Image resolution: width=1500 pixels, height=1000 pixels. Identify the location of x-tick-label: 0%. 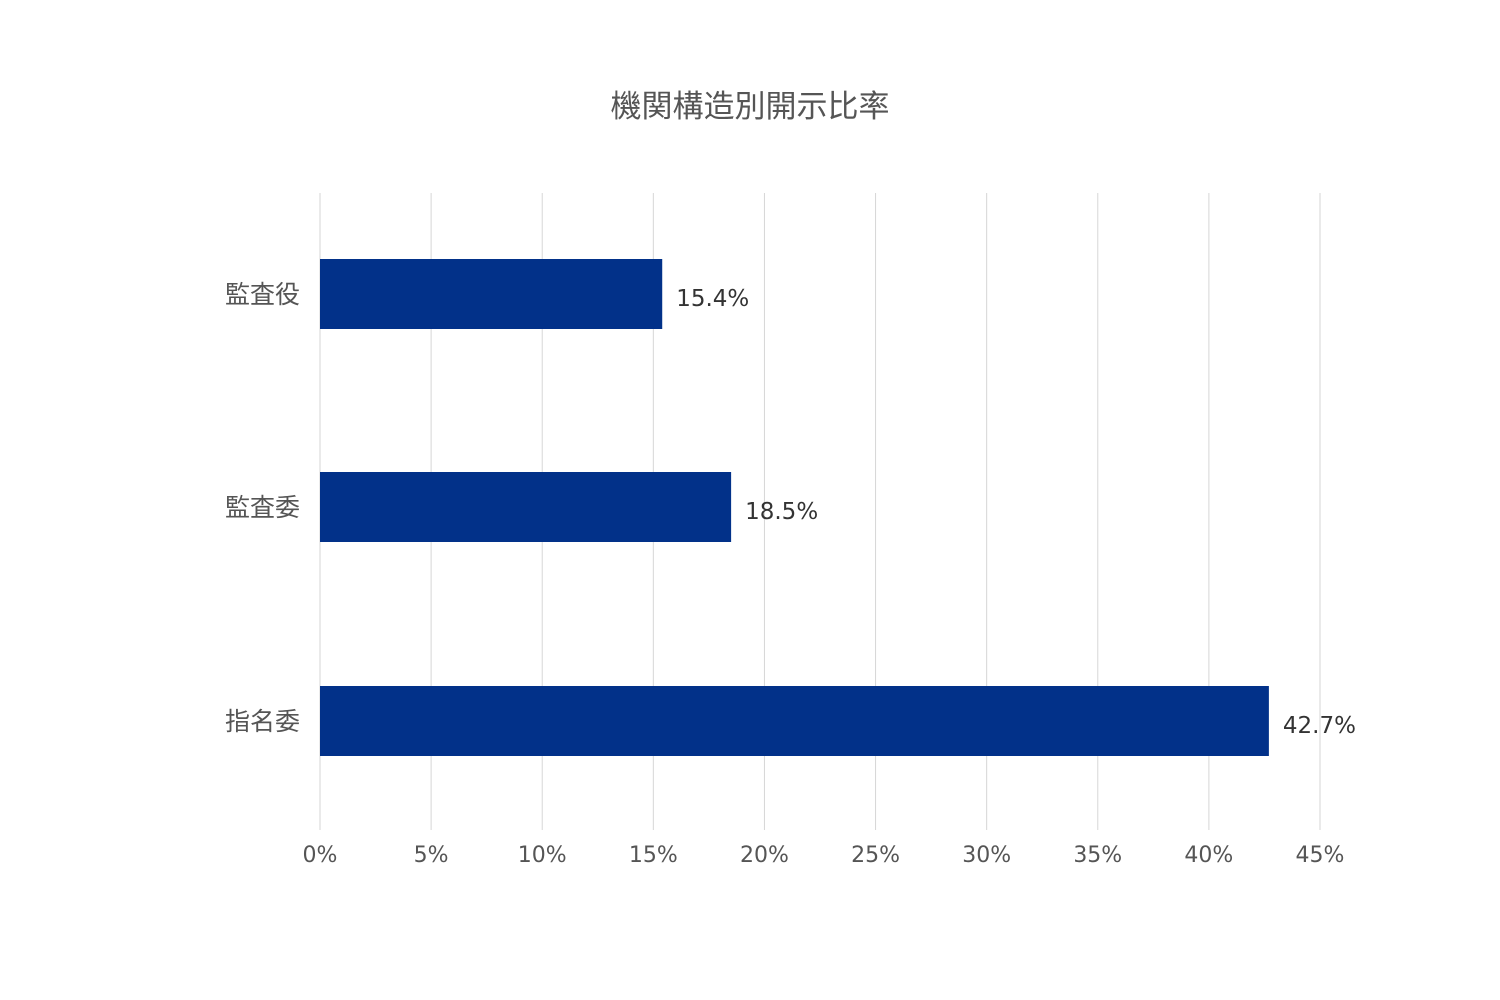
(320, 855).